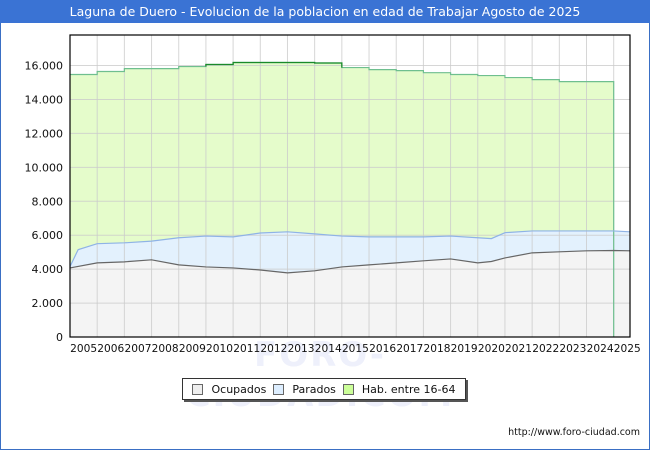  What do you see at coordinates (328, 348) in the screenshot?
I see `svg-text: 2014` at bounding box center [328, 348].